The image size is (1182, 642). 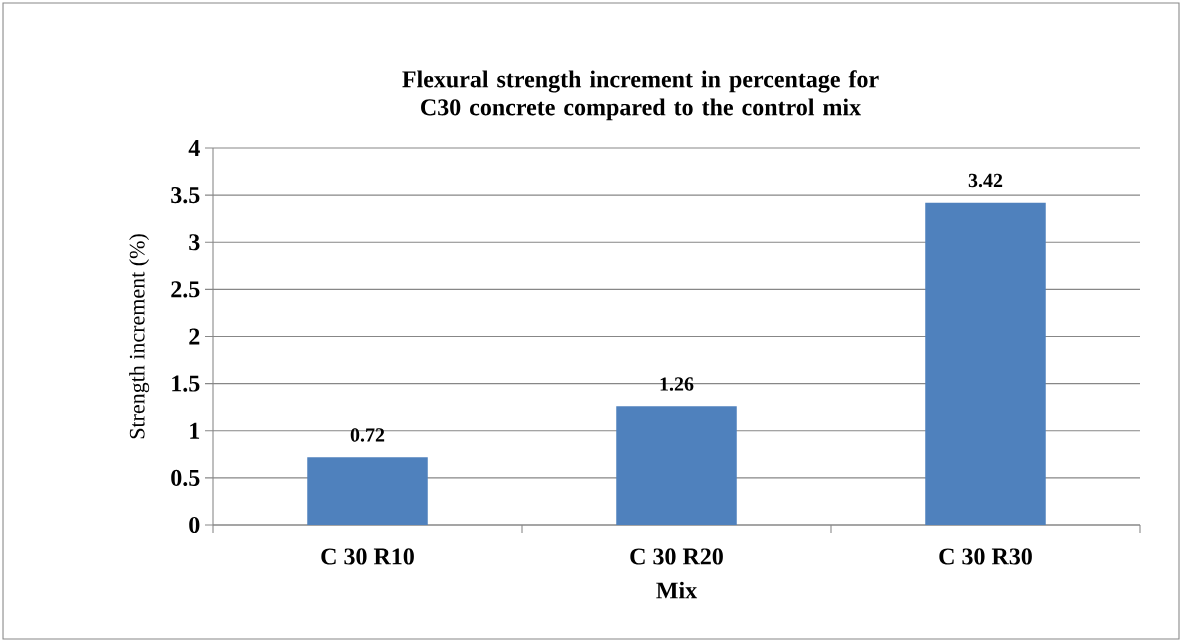 What do you see at coordinates (676, 556) in the screenshot?
I see `x-tick-label: C 30 R20` at bounding box center [676, 556].